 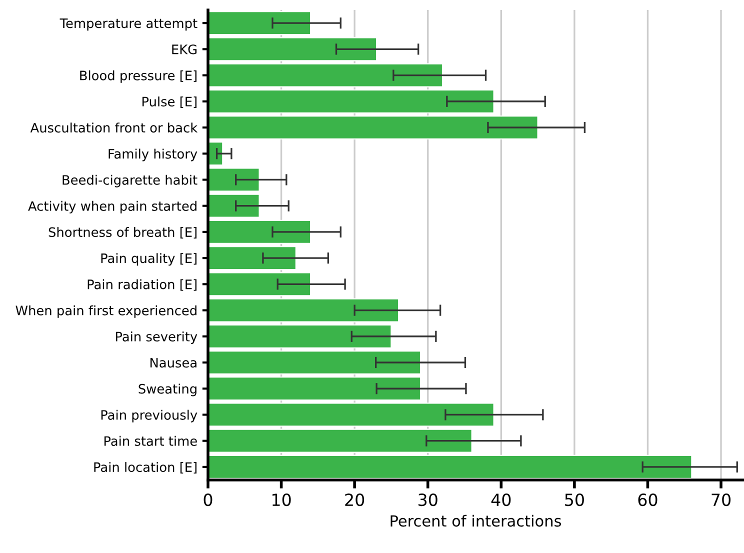 I want to click on y-tick-label: Shortness of breath [E], so click(x=122, y=233).